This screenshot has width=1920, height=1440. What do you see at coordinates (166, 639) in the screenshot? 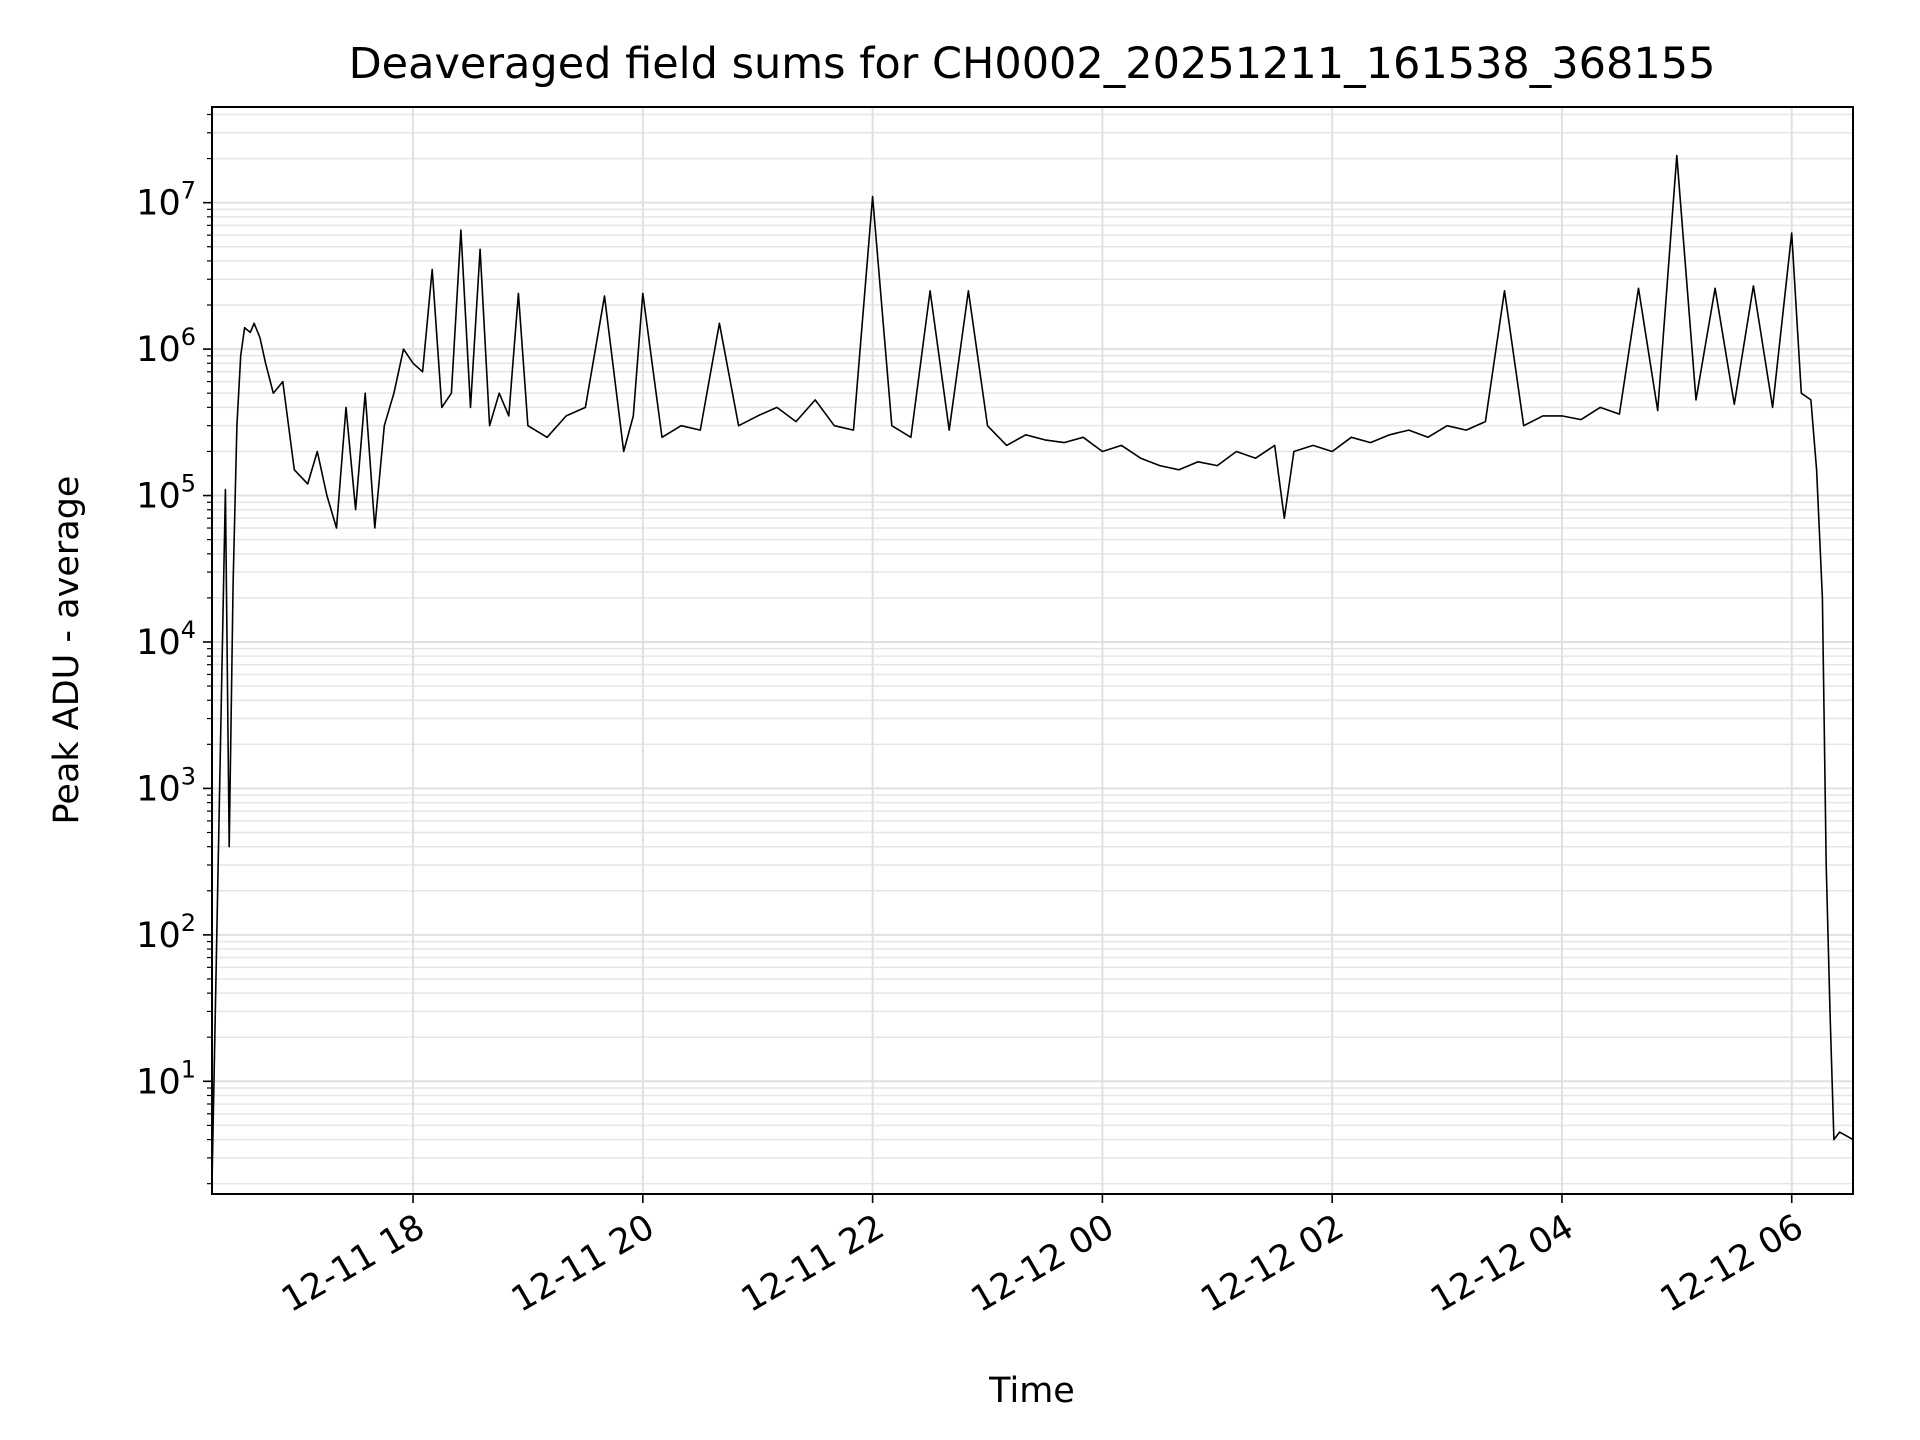
I see `y-tick-label: 10⁴` at bounding box center [166, 639].